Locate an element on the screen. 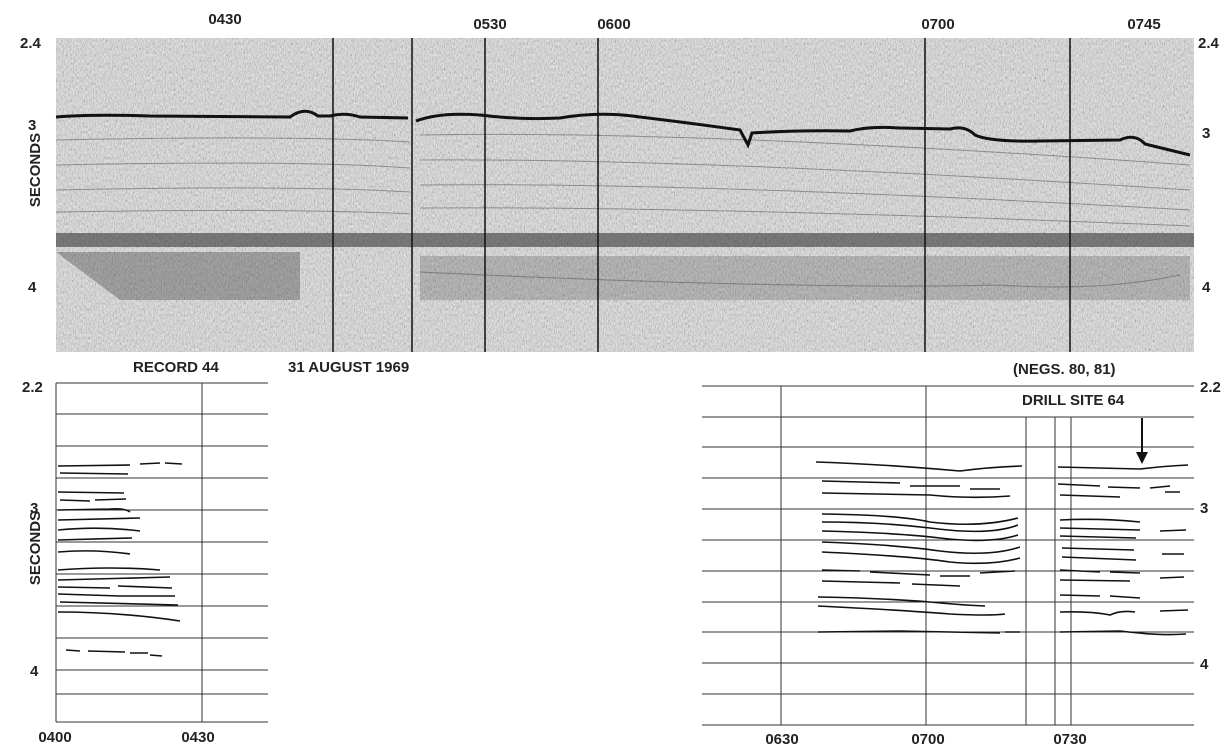 The height and width of the screenshot is (748, 1228). drill-site-arrow is located at coordinates (1142, 441).